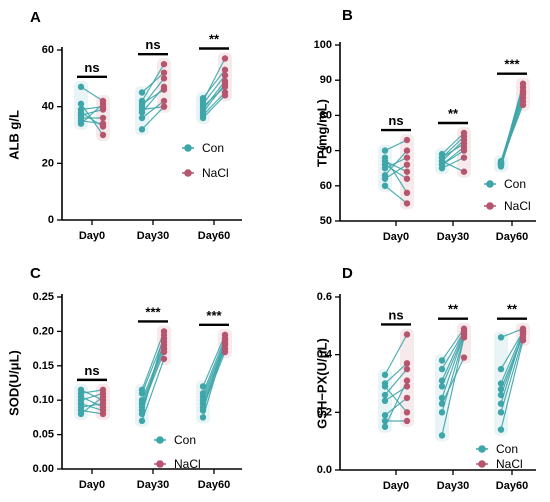  I want to click on y-tick-label: 0.4, so click(325, 355).